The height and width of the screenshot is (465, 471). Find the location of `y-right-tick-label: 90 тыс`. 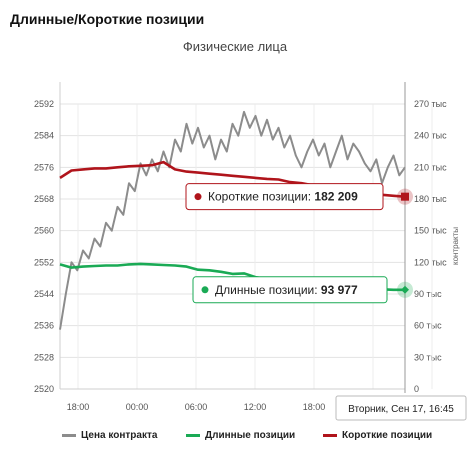

y-right-tick-label: 90 тыс is located at coordinates (428, 294).